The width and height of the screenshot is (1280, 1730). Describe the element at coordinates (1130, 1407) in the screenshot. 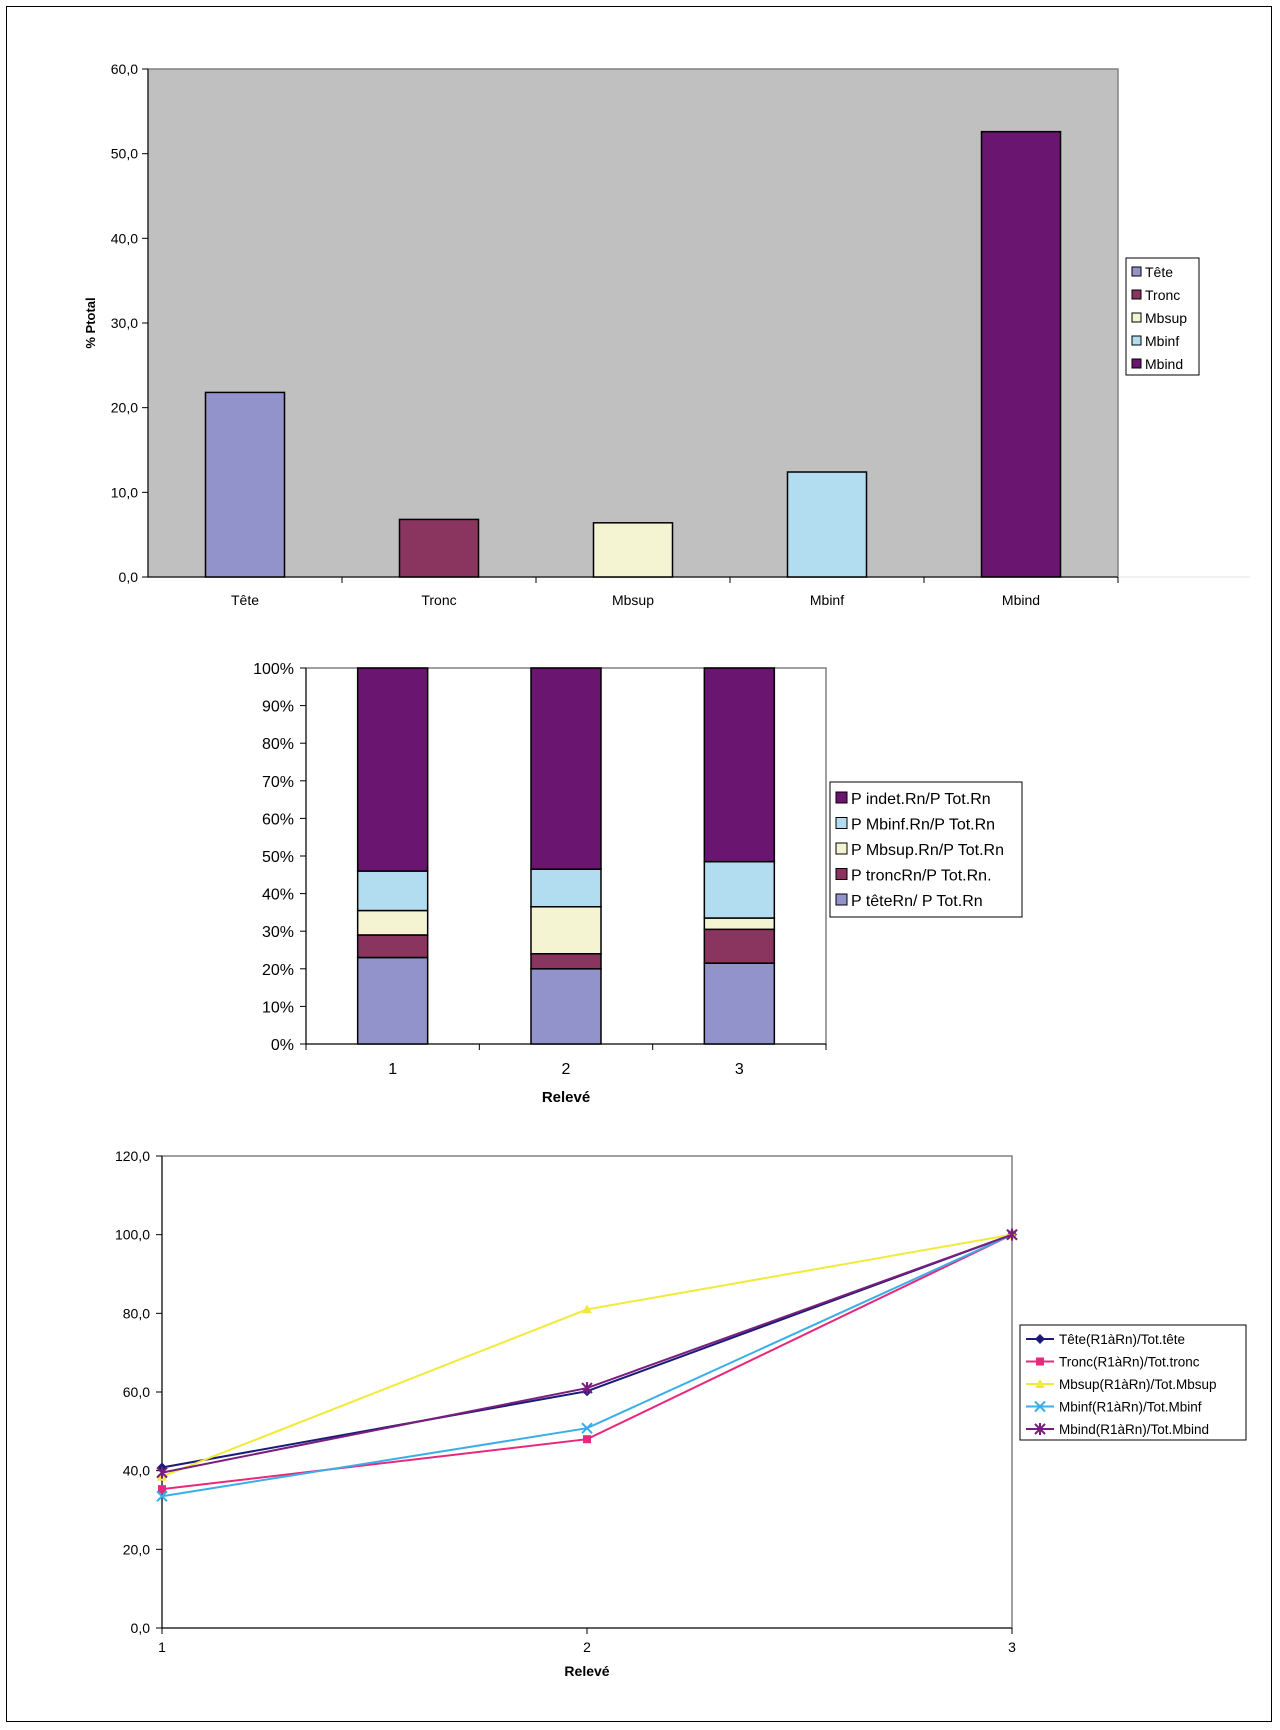

I see `legend-label: Mbinf(R1àRn)/Tot.Mbinf` at that location.